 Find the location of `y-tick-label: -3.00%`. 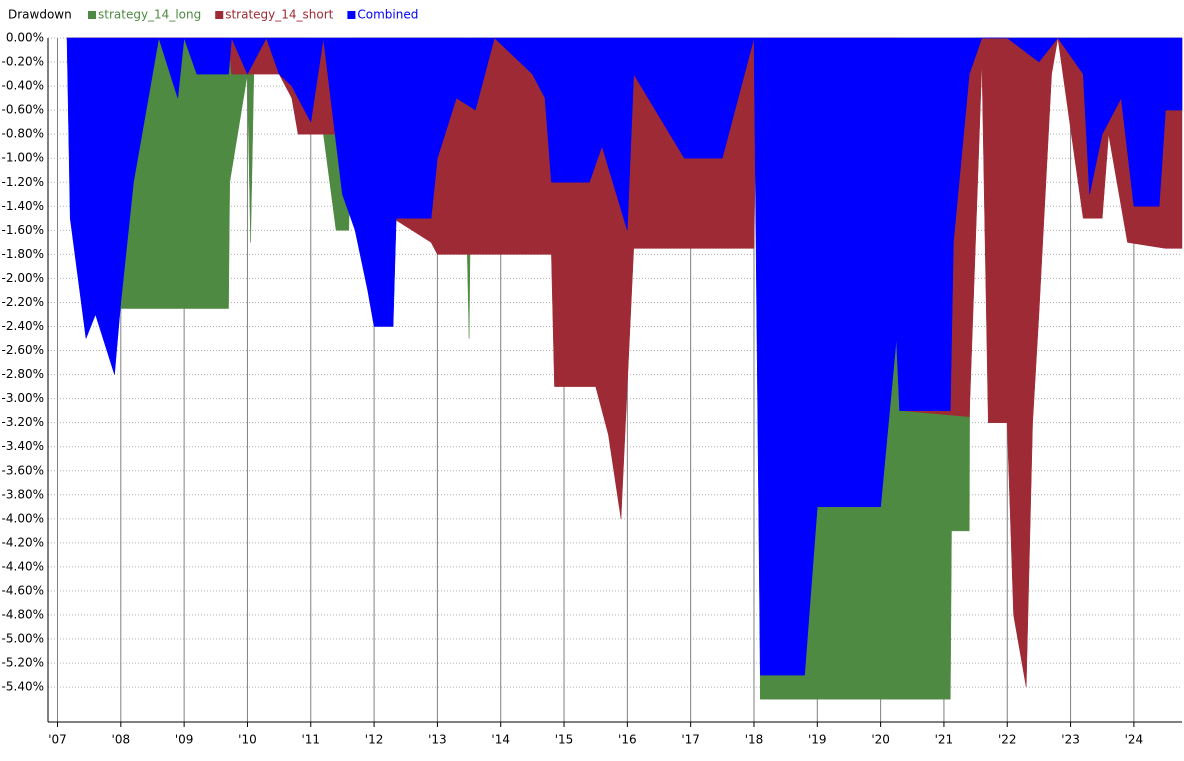

y-tick-label: -3.00% is located at coordinates (23, 398).